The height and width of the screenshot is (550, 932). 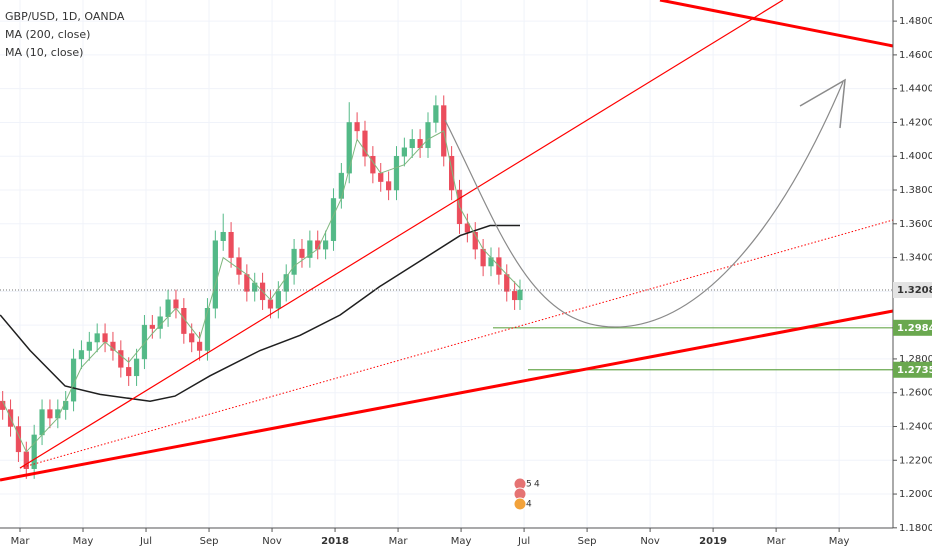 What do you see at coordinates (335, 541) in the screenshot?
I see `x-tick-label: 2018` at bounding box center [335, 541].